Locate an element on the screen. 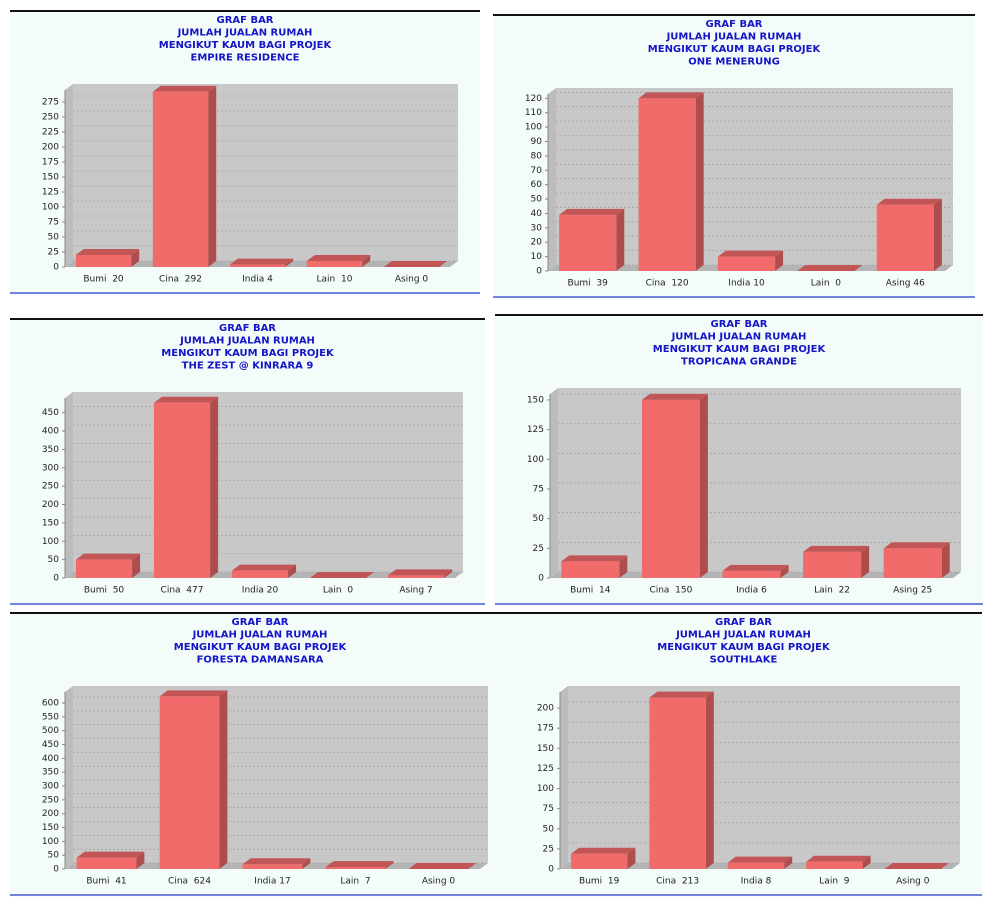  y-tick-label: 30 is located at coordinates (537, 228).